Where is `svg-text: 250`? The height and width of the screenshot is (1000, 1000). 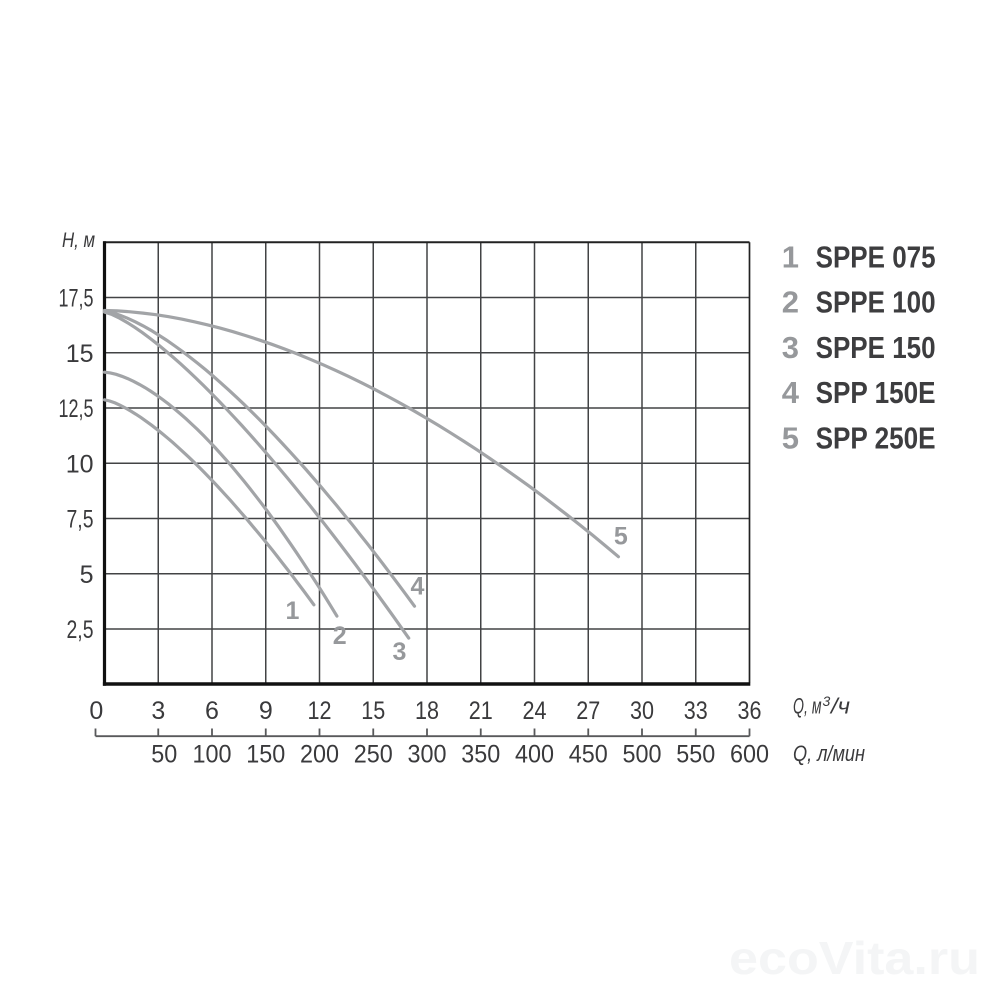 svg-text: 250 is located at coordinates (373, 755).